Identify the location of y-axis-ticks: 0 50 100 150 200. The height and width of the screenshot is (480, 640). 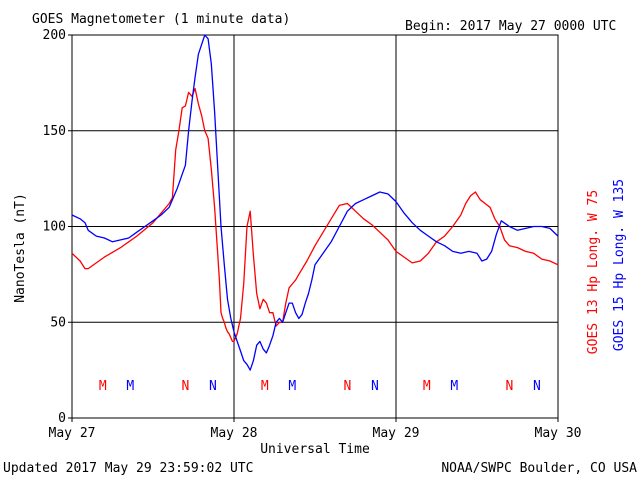
(57, 227).